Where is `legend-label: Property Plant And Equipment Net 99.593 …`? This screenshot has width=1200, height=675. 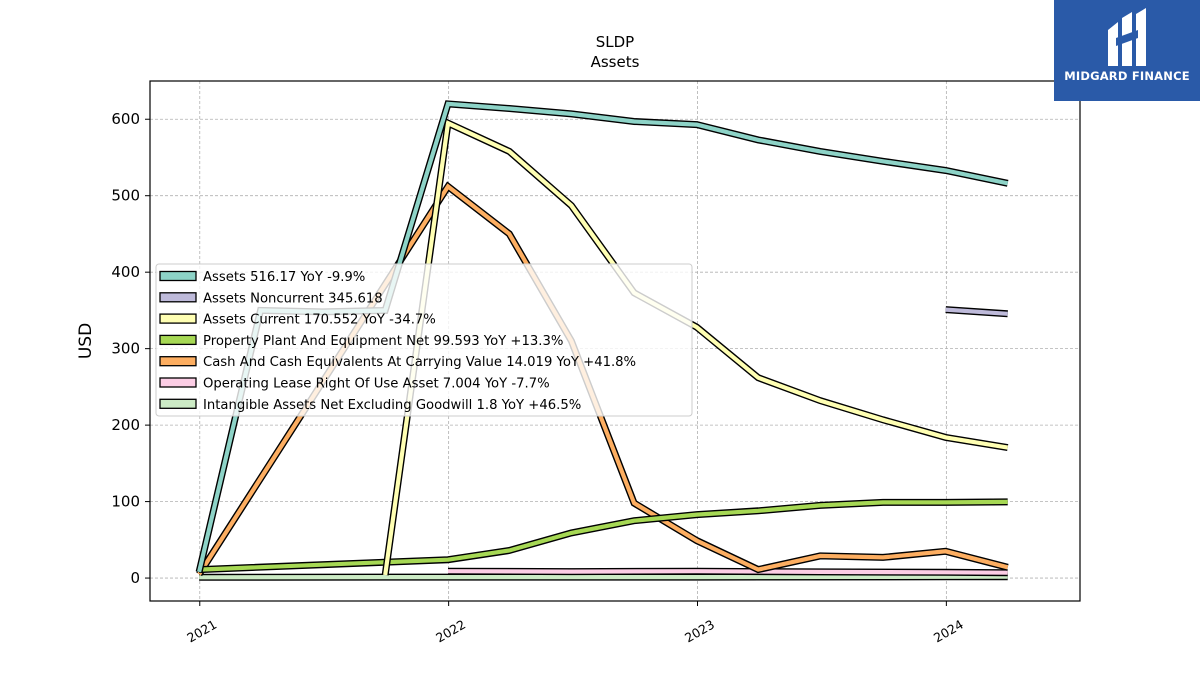 legend-label: Property Plant And Equipment Net 99.593 … is located at coordinates (383, 341).